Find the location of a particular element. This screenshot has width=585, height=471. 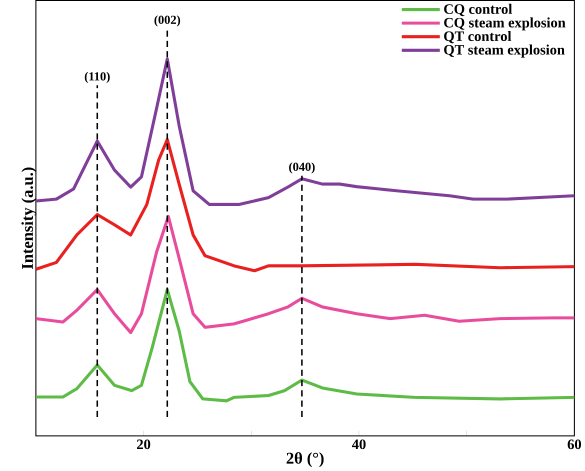

annotation: (110) is located at coordinates (97, 78).